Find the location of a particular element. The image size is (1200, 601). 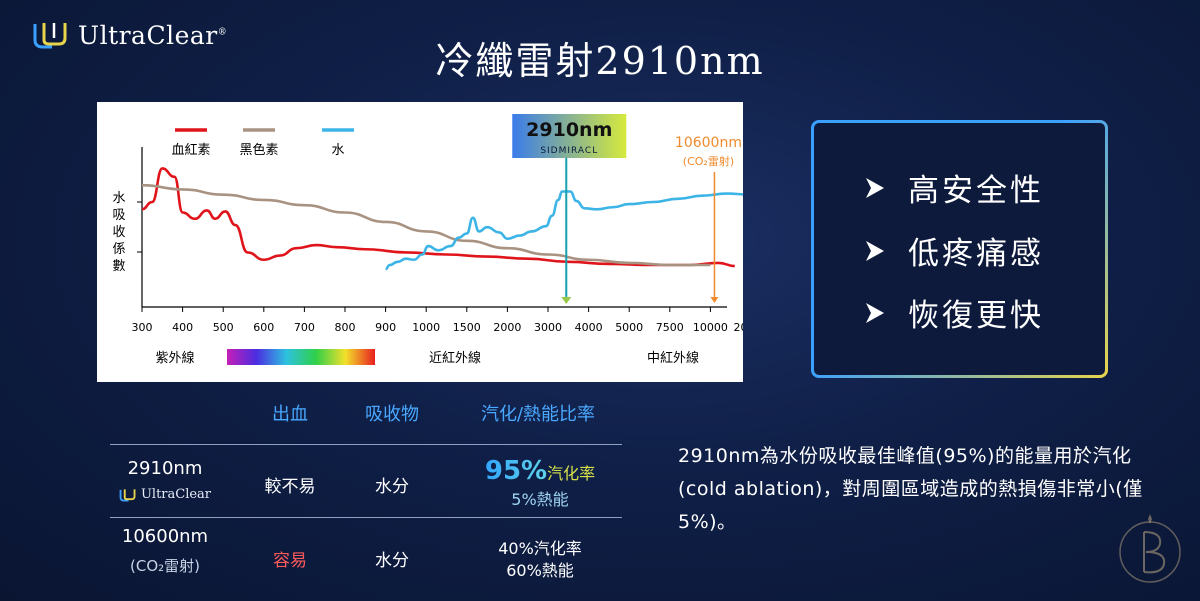

marker-2910-label: 2910nm is located at coordinates (569, 130).